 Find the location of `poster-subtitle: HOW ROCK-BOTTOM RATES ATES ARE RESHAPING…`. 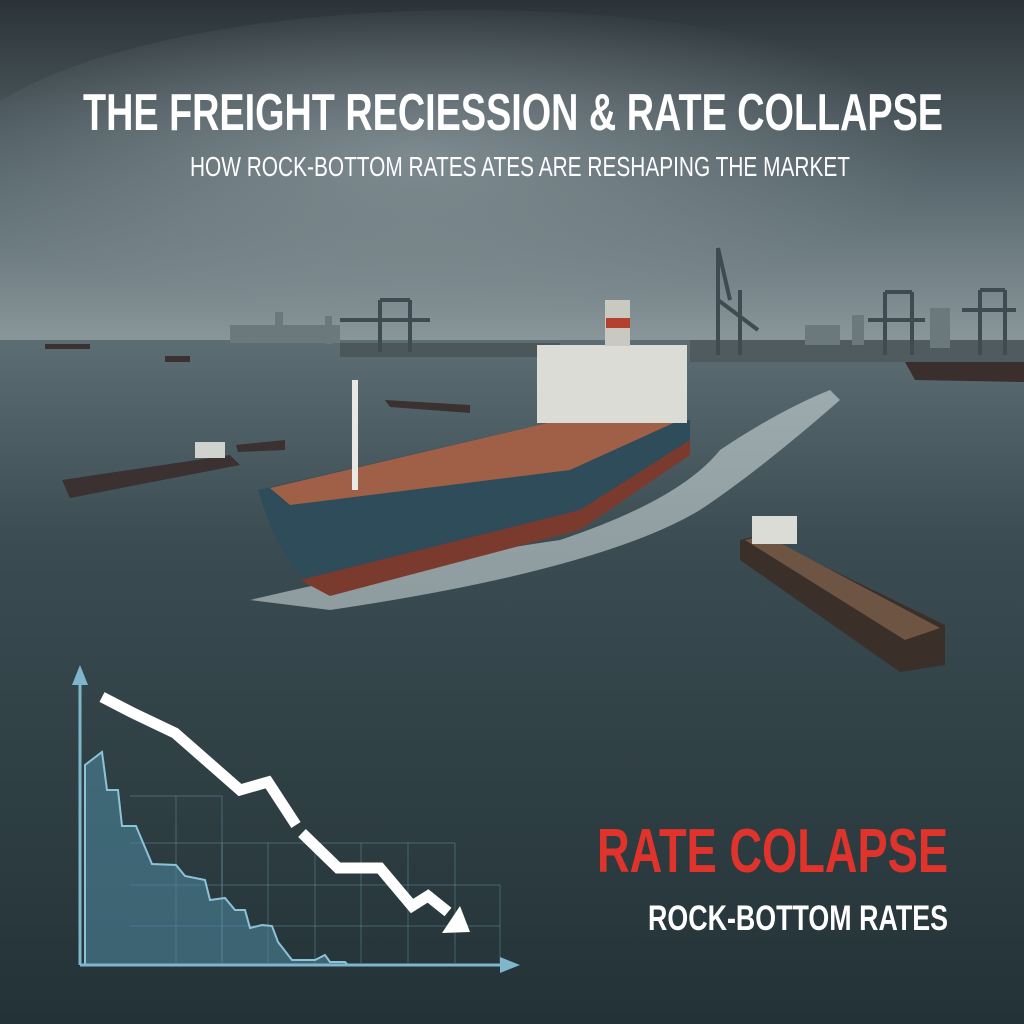

poster-subtitle: HOW ROCK-BOTTOM RATES ATES ARE RESHAPING… is located at coordinates (520, 166).